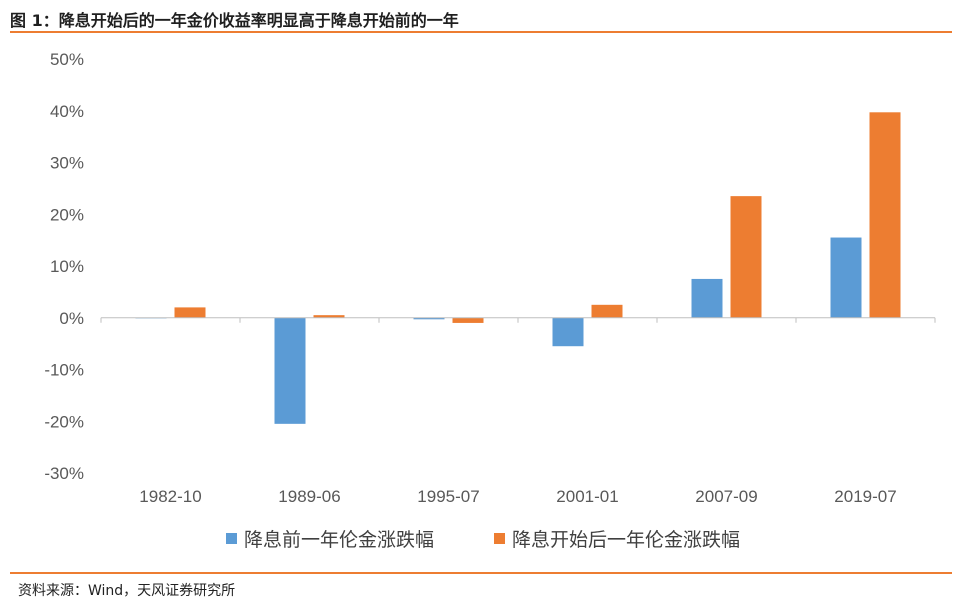 The width and height of the screenshot is (975, 606). What do you see at coordinates (481, 32) in the screenshot?
I see `top-rule` at bounding box center [481, 32].